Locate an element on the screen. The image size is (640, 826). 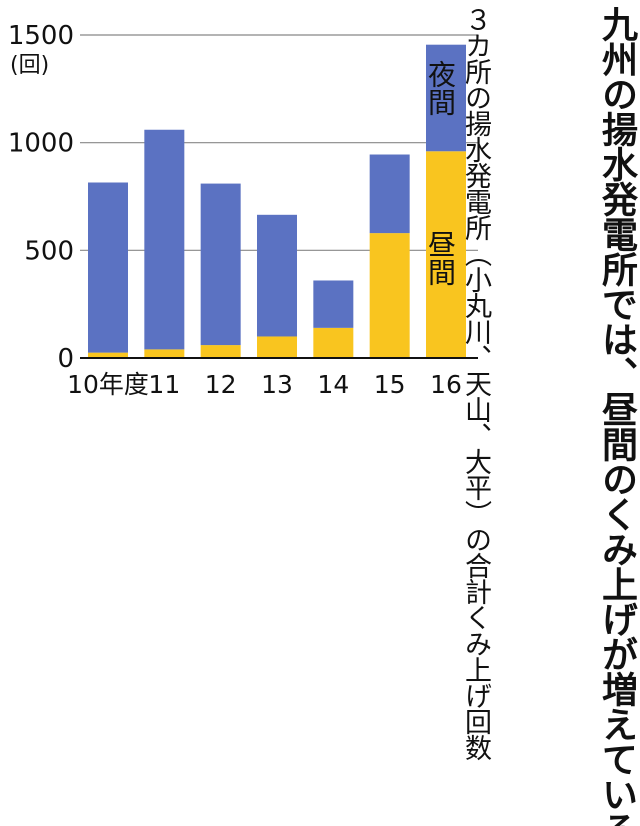
x-tick-label: 16 is located at coordinates (446, 384).